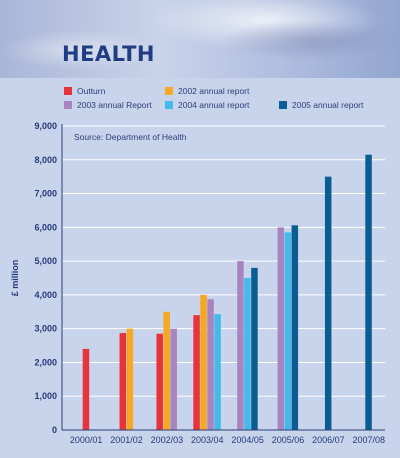 This screenshot has width=400, height=458. What do you see at coordinates (45, 126) in the screenshot?
I see `y-tick-label: 9,000` at bounding box center [45, 126].